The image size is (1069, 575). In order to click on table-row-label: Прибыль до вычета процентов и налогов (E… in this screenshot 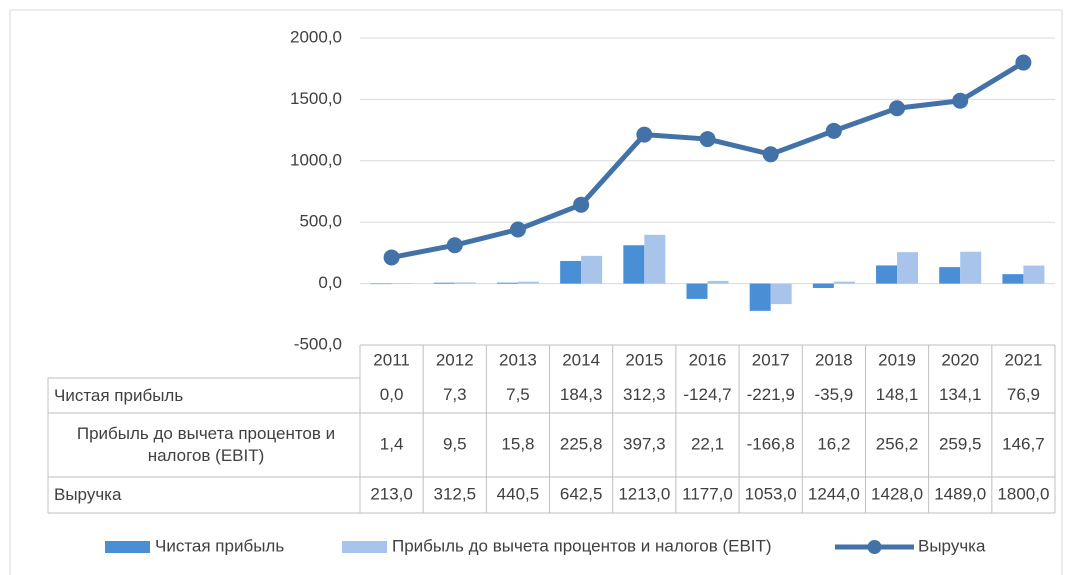, I will do `click(206, 444)`.